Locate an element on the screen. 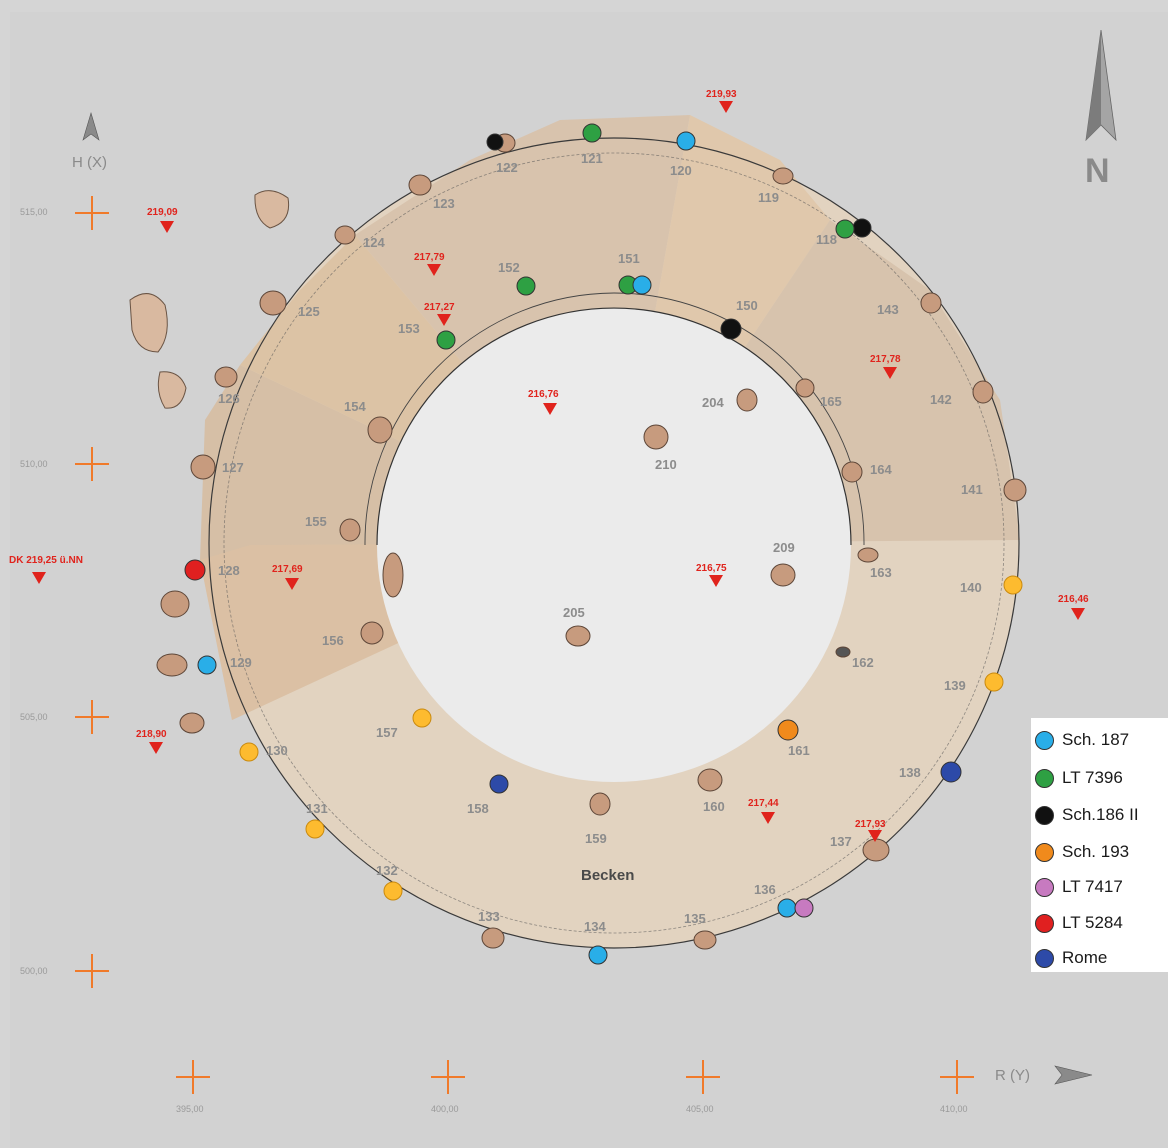  svg-text: 118 is located at coordinates (826, 239).